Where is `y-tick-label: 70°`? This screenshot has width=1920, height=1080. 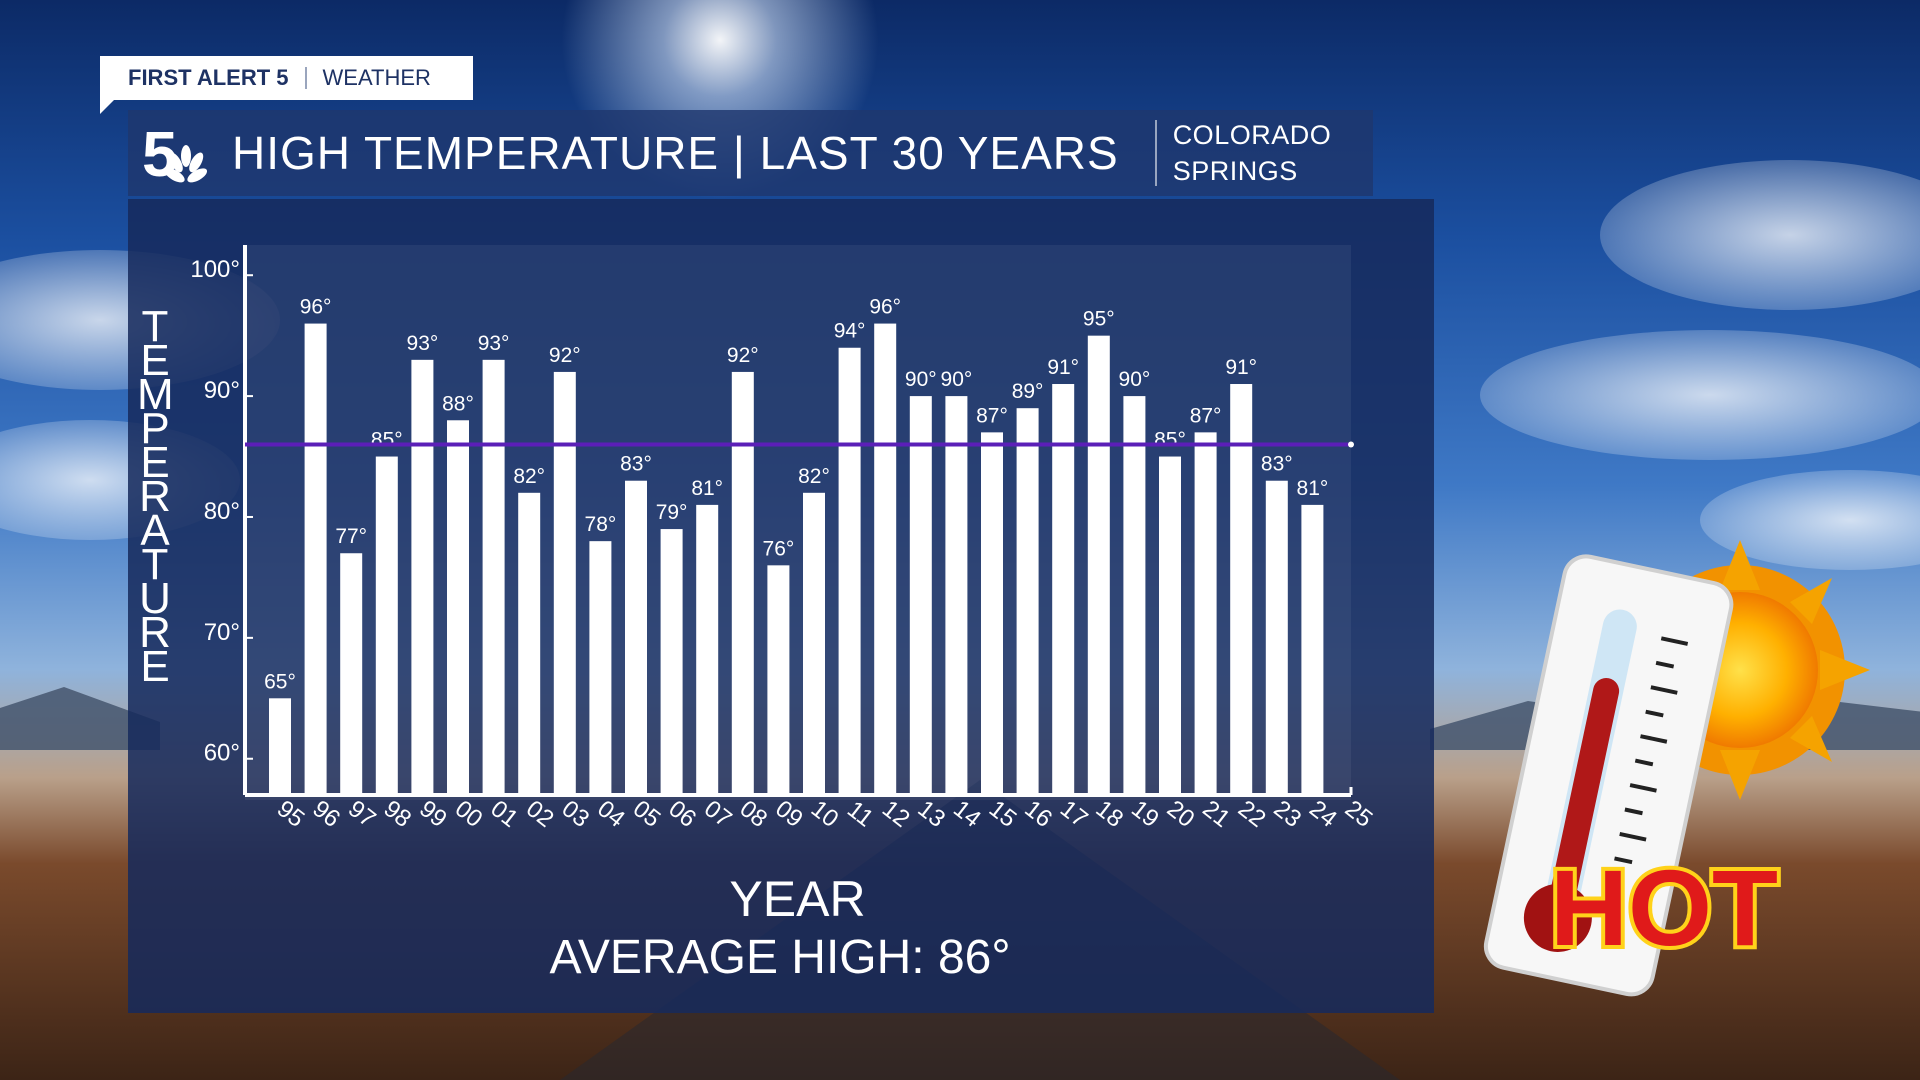 y-tick-label: 70° is located at coordinates (222, 632).